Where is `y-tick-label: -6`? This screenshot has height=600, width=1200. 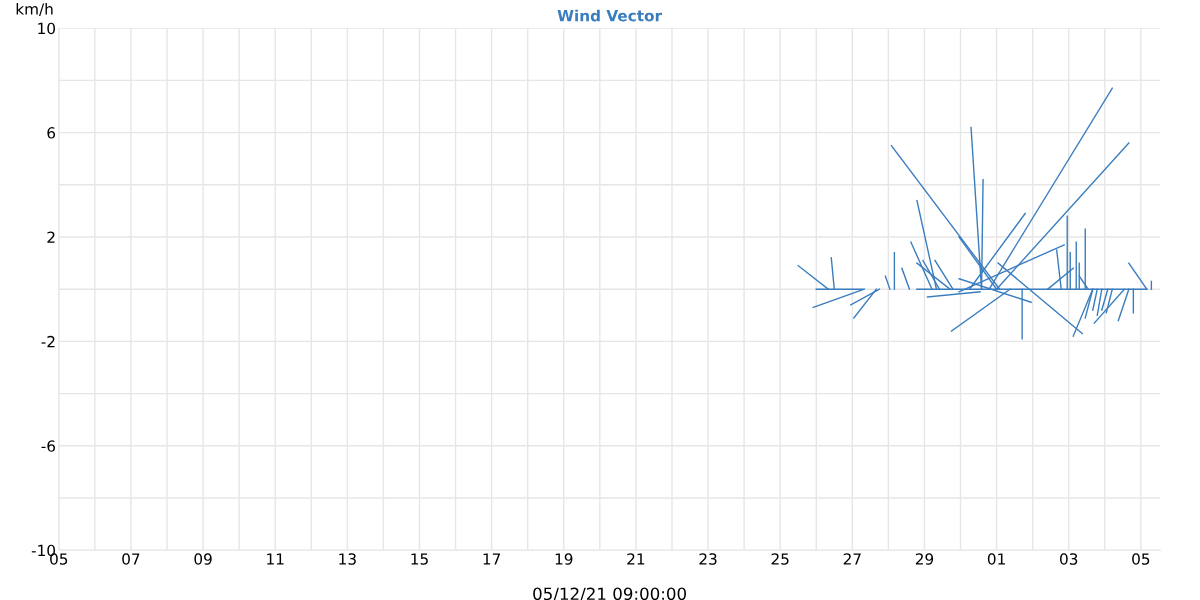
y-tick-label: -6 is located at coordinates (48, 446).